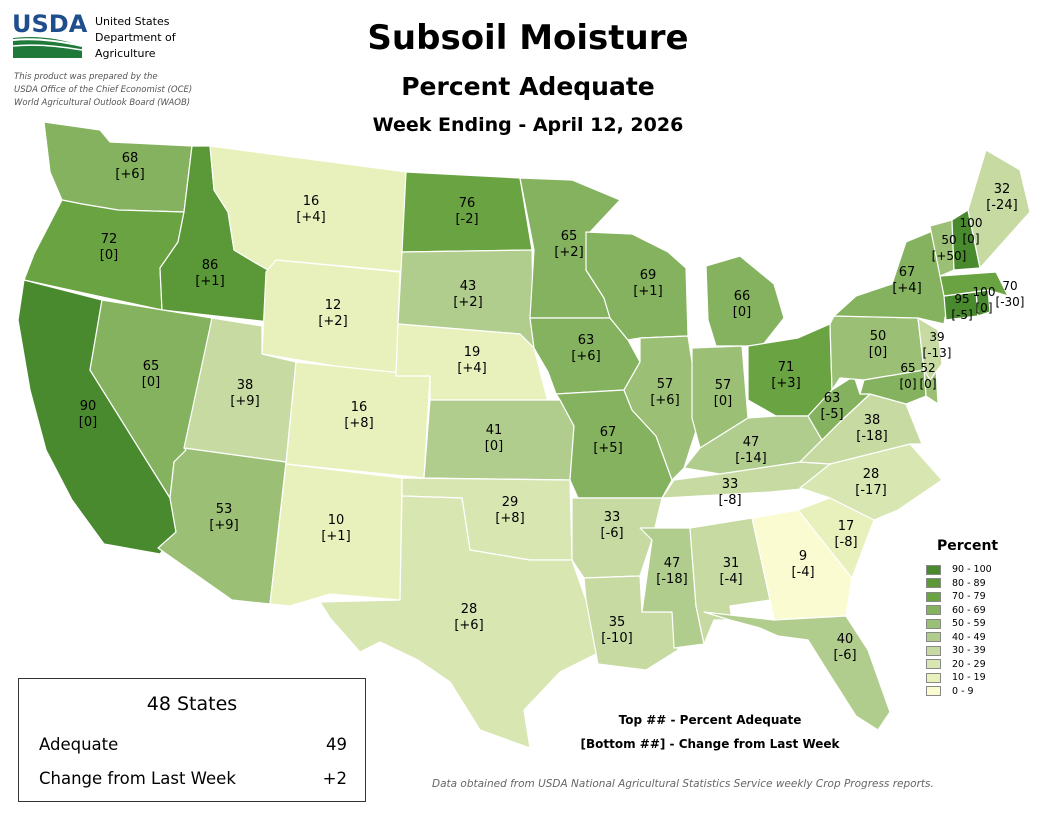 The width and height of the screenshot is (1056, 816). Describe the element at coordinates (662, 408) in the screenshot. I see `state-il` at that location.